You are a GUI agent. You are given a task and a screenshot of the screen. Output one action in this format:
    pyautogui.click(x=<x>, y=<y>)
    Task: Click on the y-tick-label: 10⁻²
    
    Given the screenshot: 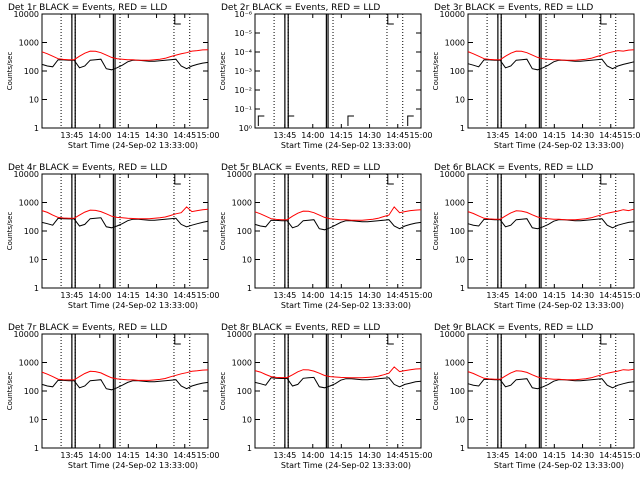 What is the action you would take?
    pyautogui.click(x=243, y=90)
    